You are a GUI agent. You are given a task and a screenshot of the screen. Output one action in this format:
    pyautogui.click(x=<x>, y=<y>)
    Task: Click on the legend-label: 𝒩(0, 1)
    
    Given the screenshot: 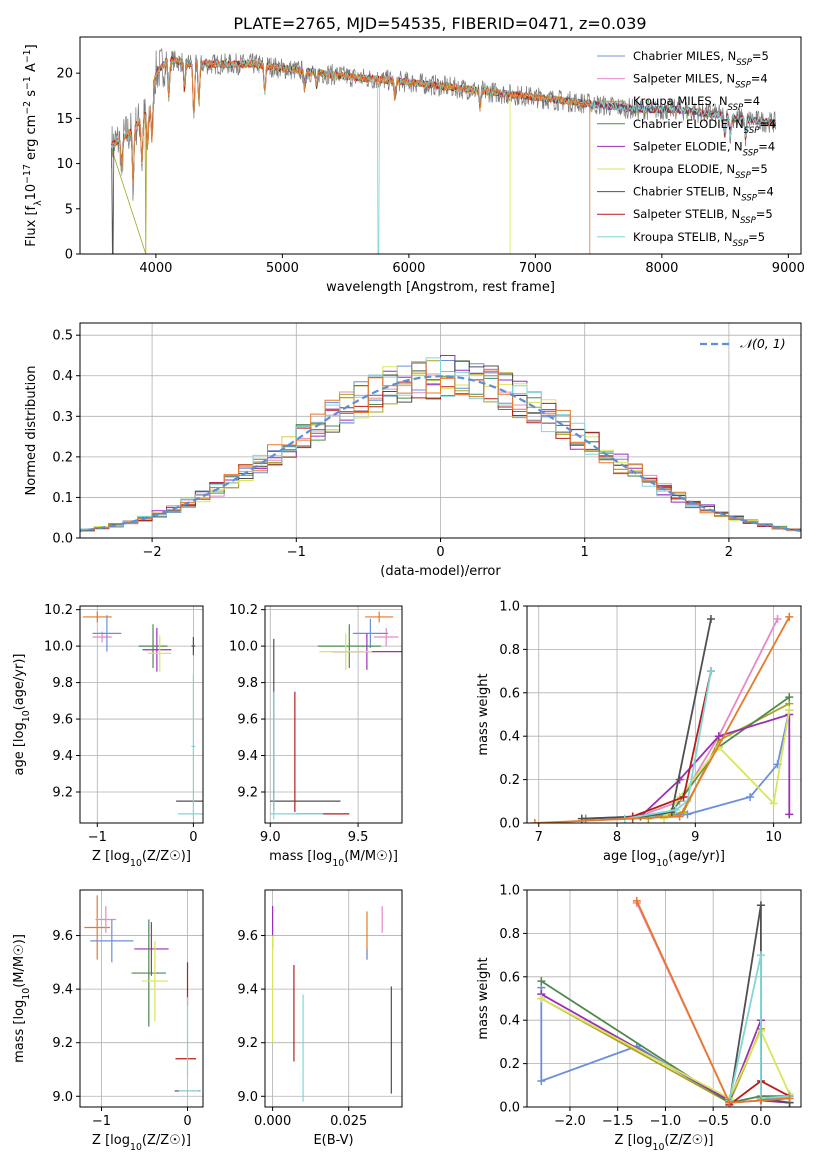 What is the action you would take?
    pyautogui.click(x=763, y=343)
    